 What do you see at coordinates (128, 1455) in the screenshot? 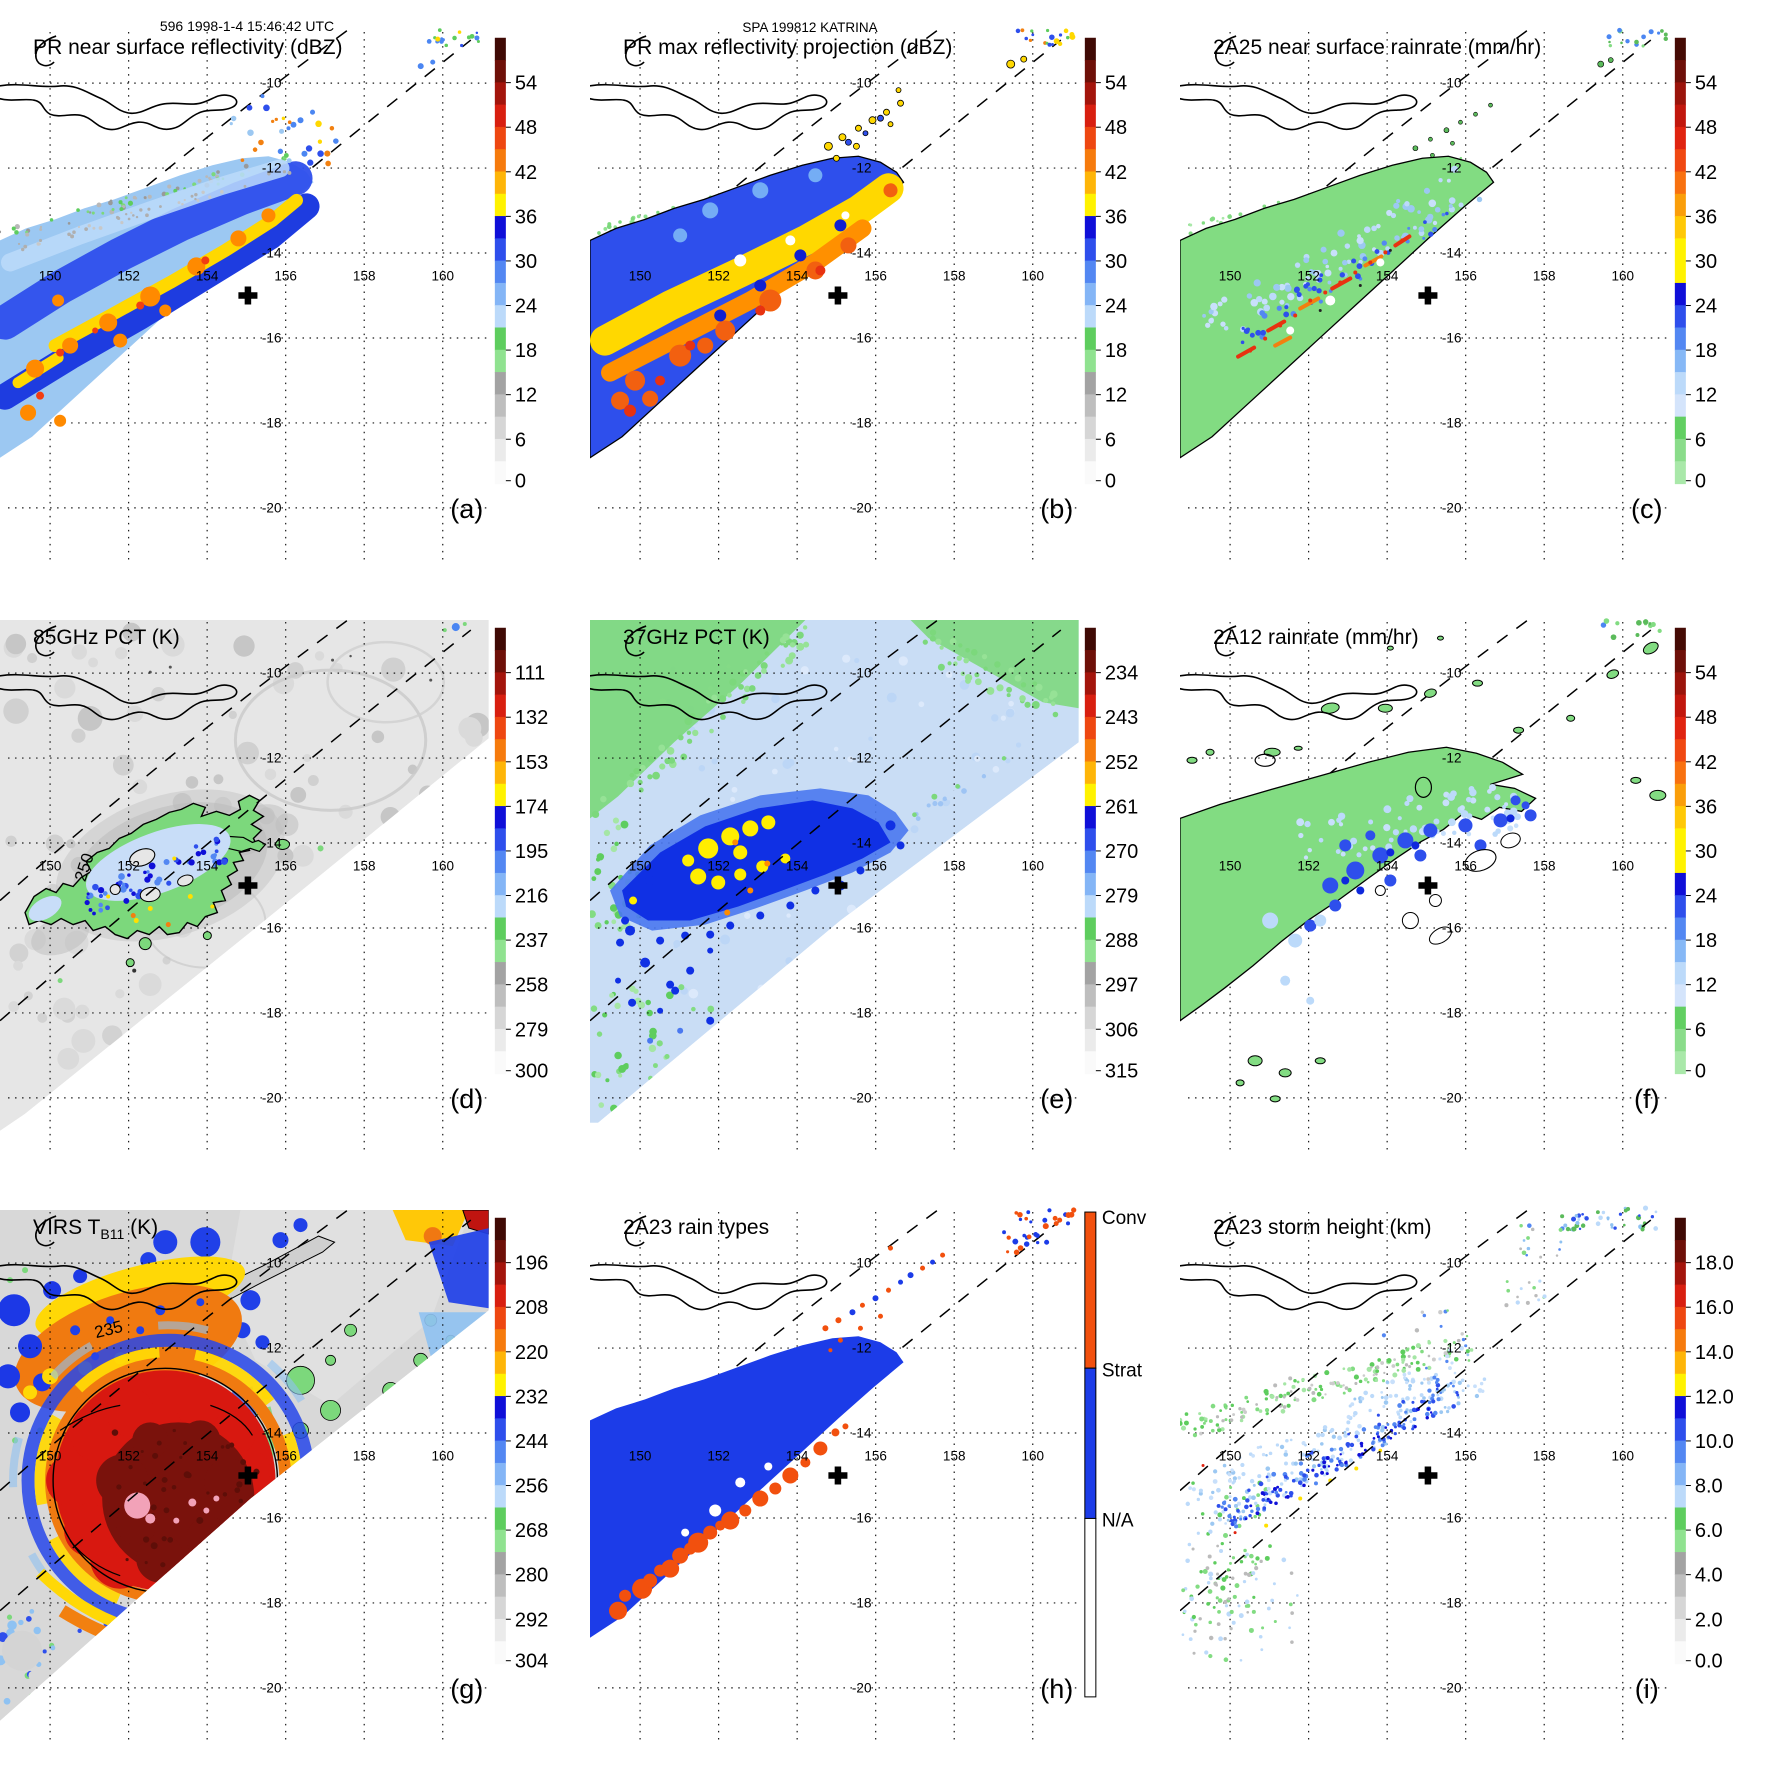
I see `lon-tick-label: 152` at bounding box center [128, 1455].